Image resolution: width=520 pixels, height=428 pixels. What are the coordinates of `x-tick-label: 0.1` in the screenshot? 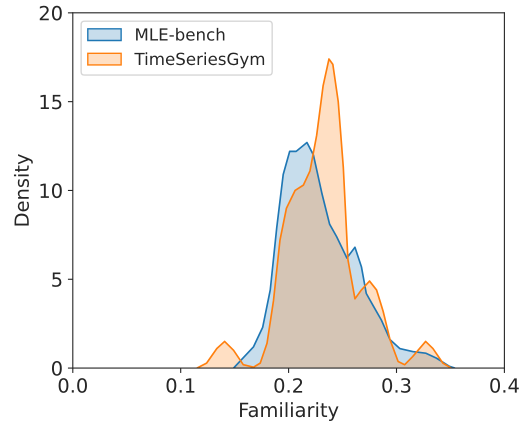 It's located at (180, 385).